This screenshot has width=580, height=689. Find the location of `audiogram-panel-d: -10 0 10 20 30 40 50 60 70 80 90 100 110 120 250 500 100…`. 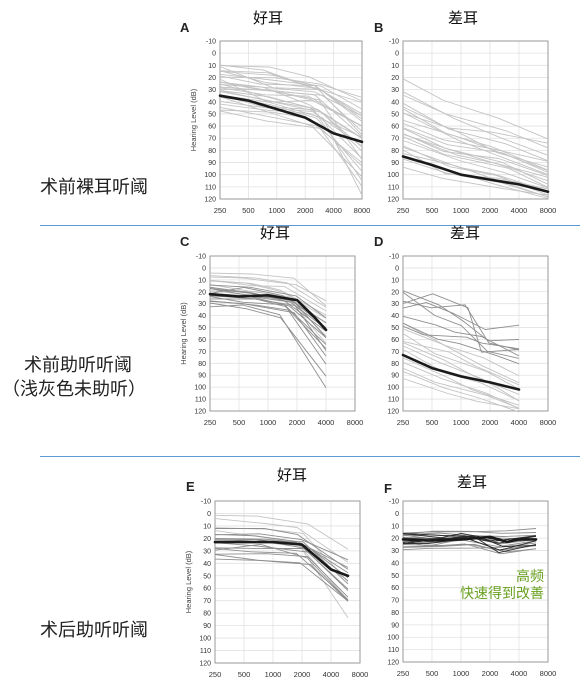

audiogram-panel-d: -10 0 10 20 30 40 50 60 70 80 90 100 110 120 250 500 100… is located at coordinates (465, 326).